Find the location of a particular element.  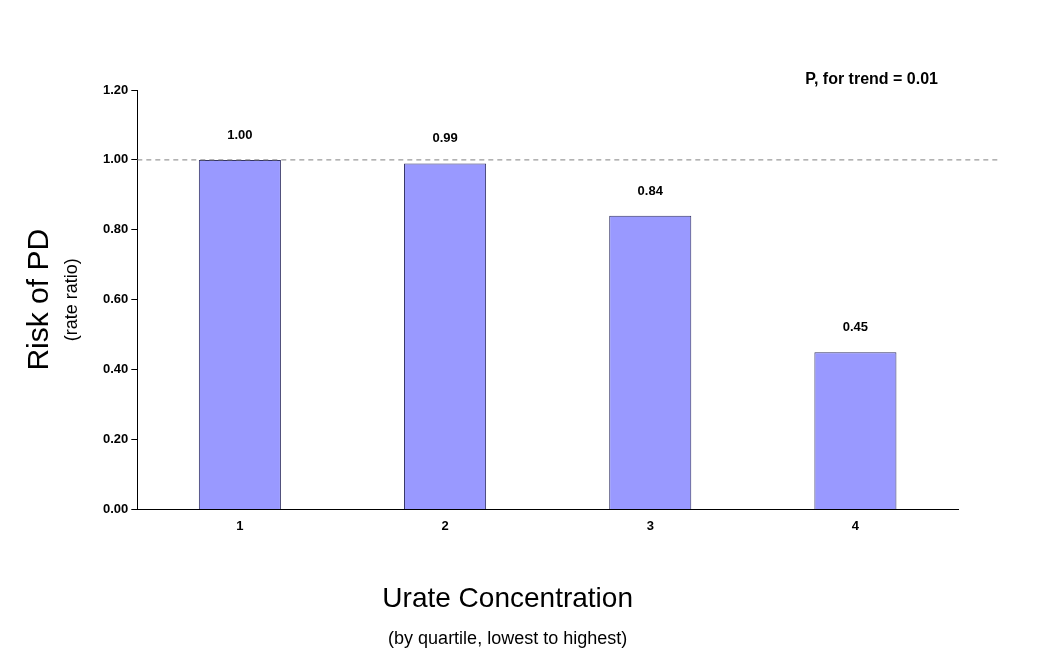

data-label: 0.45 is located at coordinates (855, 327).